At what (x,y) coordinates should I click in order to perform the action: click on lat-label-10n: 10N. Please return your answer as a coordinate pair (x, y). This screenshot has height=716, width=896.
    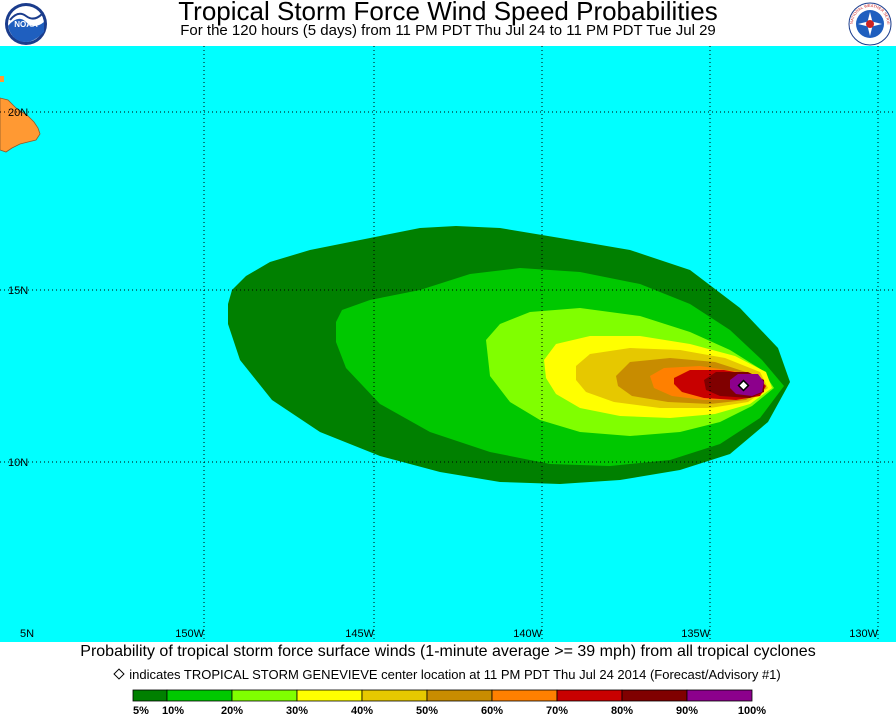
    Looking at the image, I should click on (18, 463).